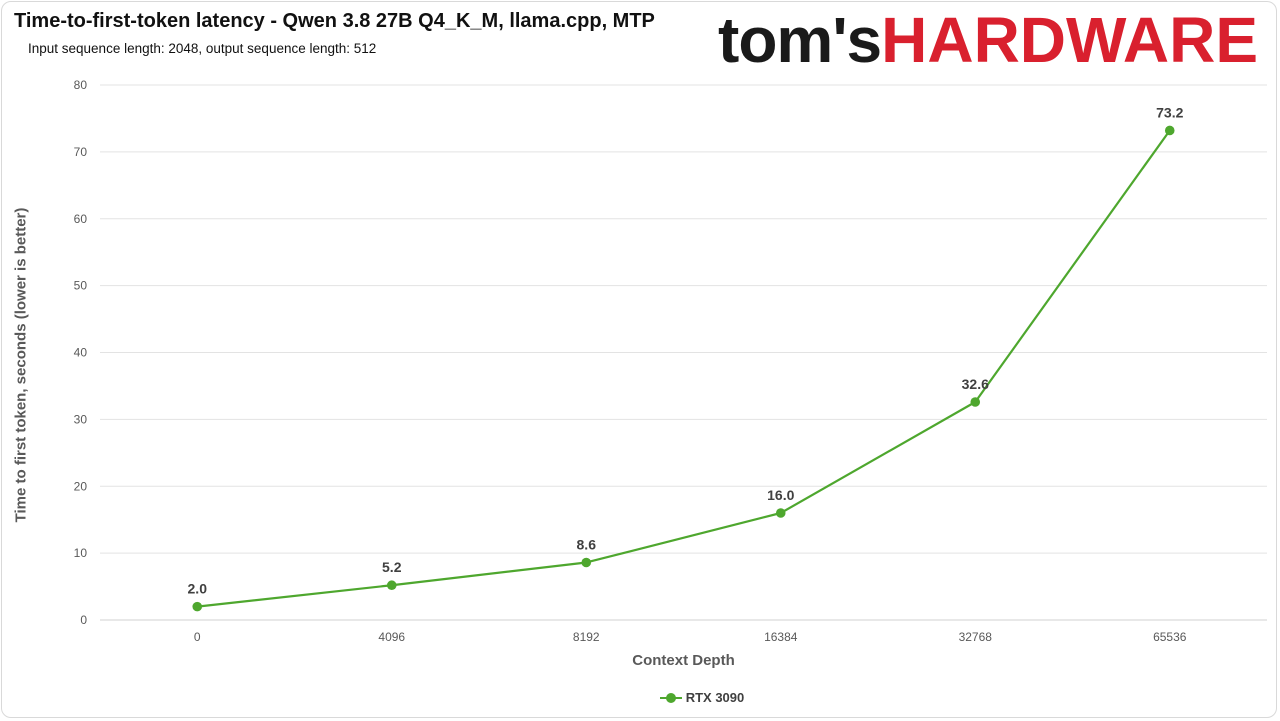  What do you see at coordinates (586, 637) in the screenshot?
I see `x-tick-label-8192: 8192` at bounding box center [586, 637].